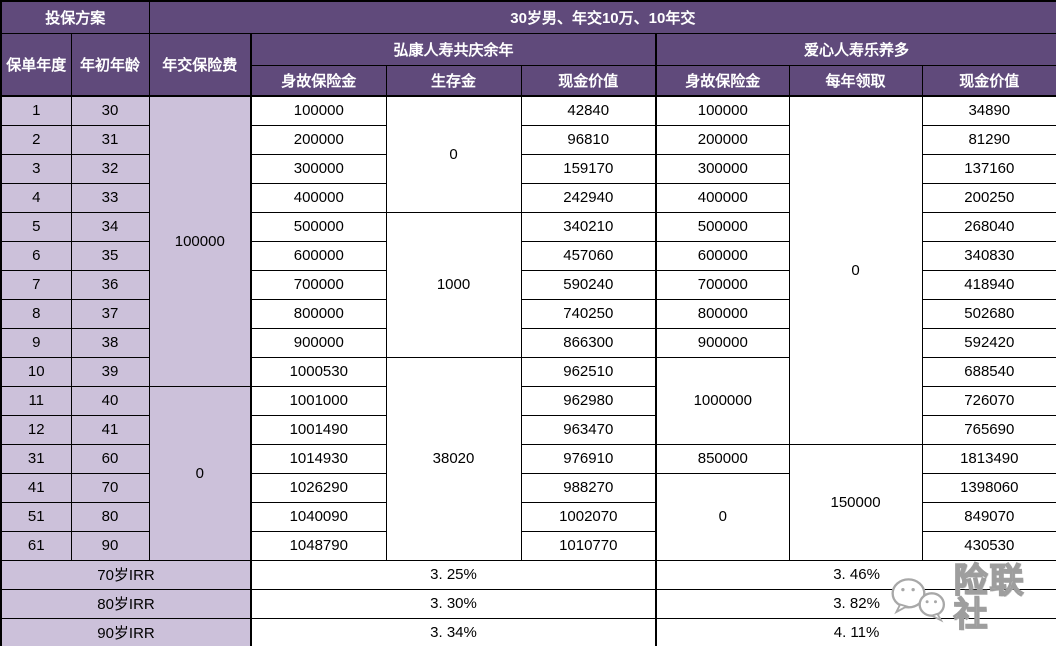 This screenshot has width=1056, height=646. I want to click on p1-death-cell: 500000, so click(318, 226).